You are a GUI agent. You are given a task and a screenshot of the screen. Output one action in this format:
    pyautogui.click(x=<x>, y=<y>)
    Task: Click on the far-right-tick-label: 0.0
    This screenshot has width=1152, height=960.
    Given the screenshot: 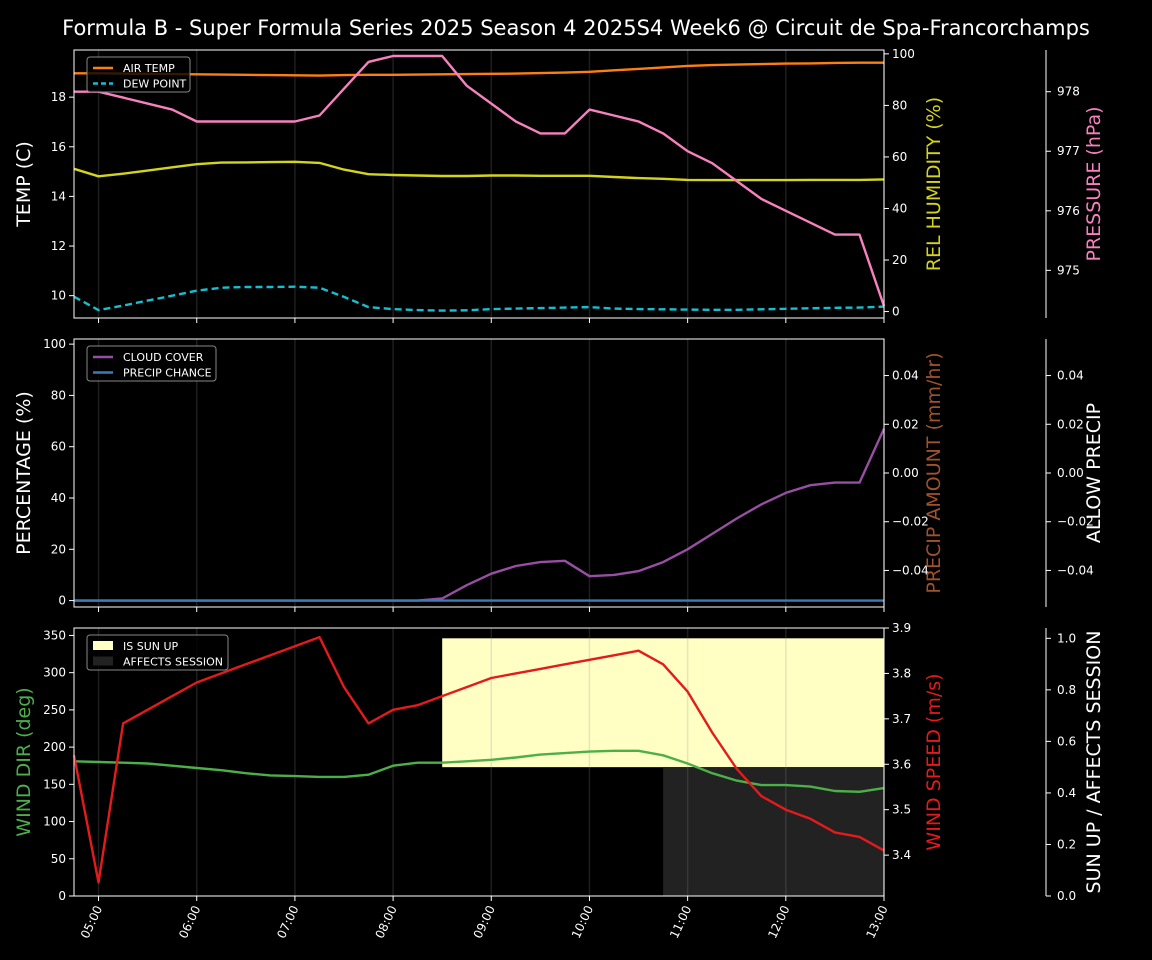 What is the action you would take?
    pyautogui.click(x=1066, y=896)
    